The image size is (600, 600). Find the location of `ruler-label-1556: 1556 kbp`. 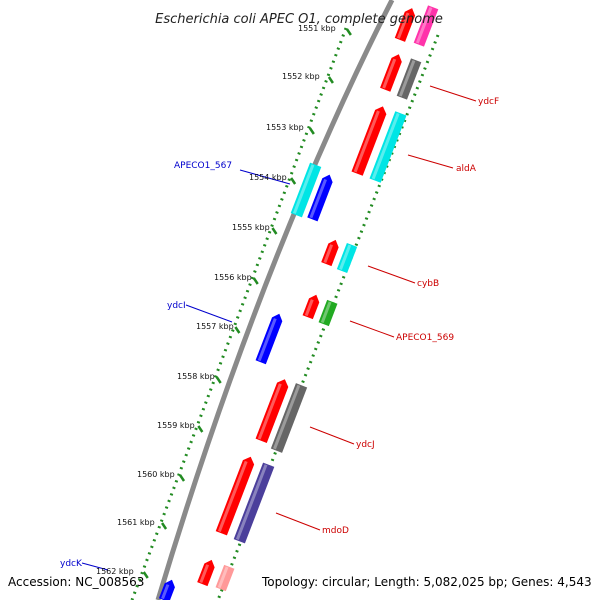

ruler-label-1556: 1556 kbp is located at coordinates (233, 277).